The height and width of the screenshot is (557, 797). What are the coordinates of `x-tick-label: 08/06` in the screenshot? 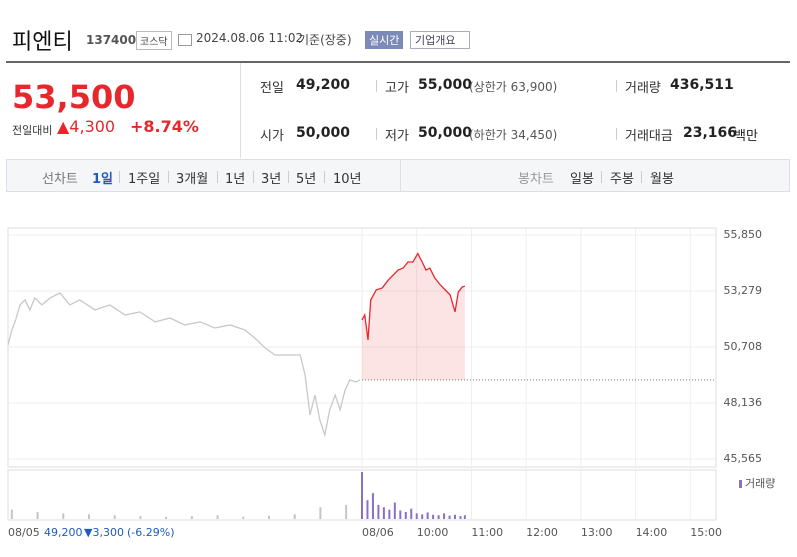 It's located at (378, 532).